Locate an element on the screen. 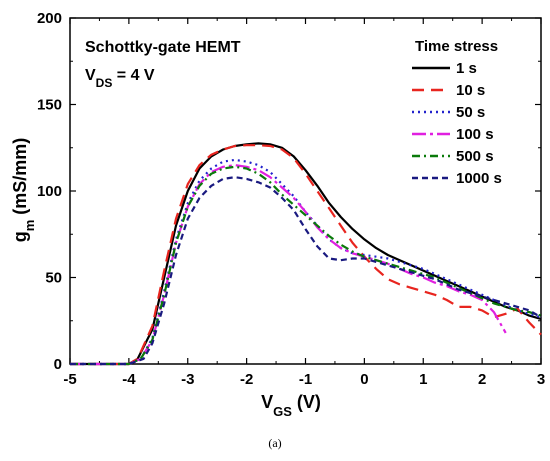 Image resolution: width=550 pixels, height=461 pixels. legend-title: Time stress is located at coordinates (456, 46).